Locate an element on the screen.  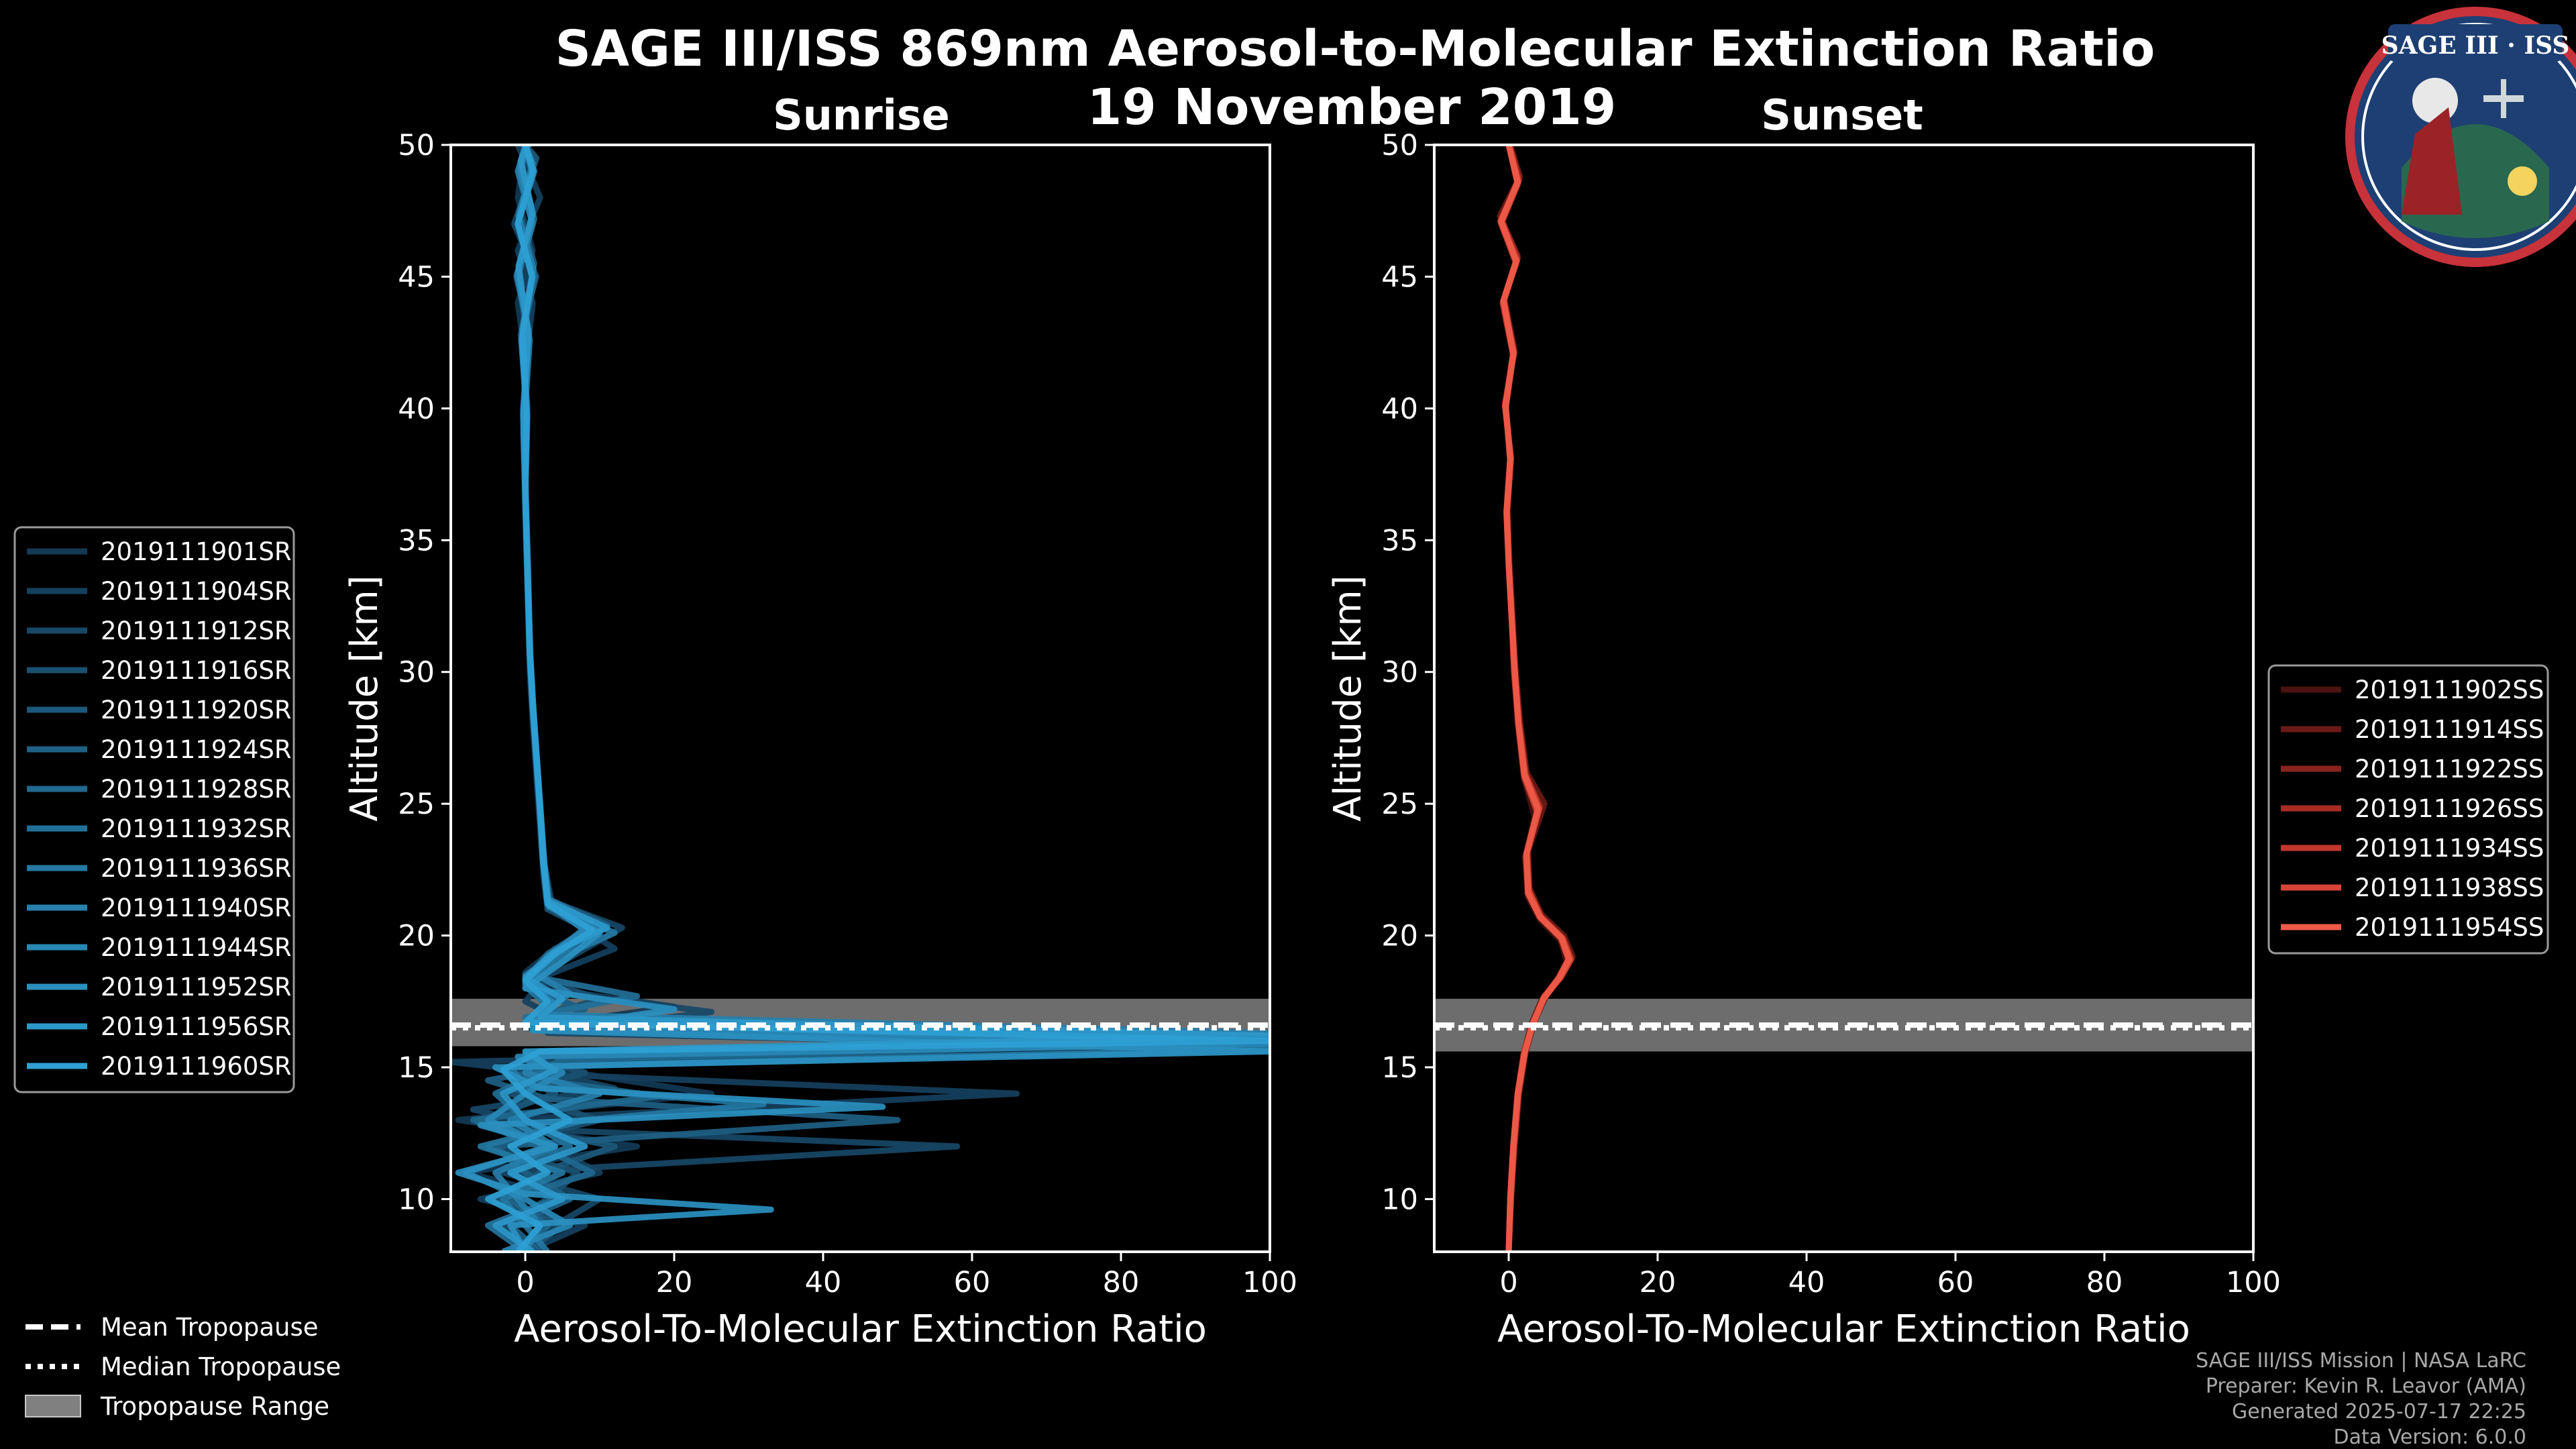
legend-entry: 2019111926SS is located at coordinates (2412, 808).